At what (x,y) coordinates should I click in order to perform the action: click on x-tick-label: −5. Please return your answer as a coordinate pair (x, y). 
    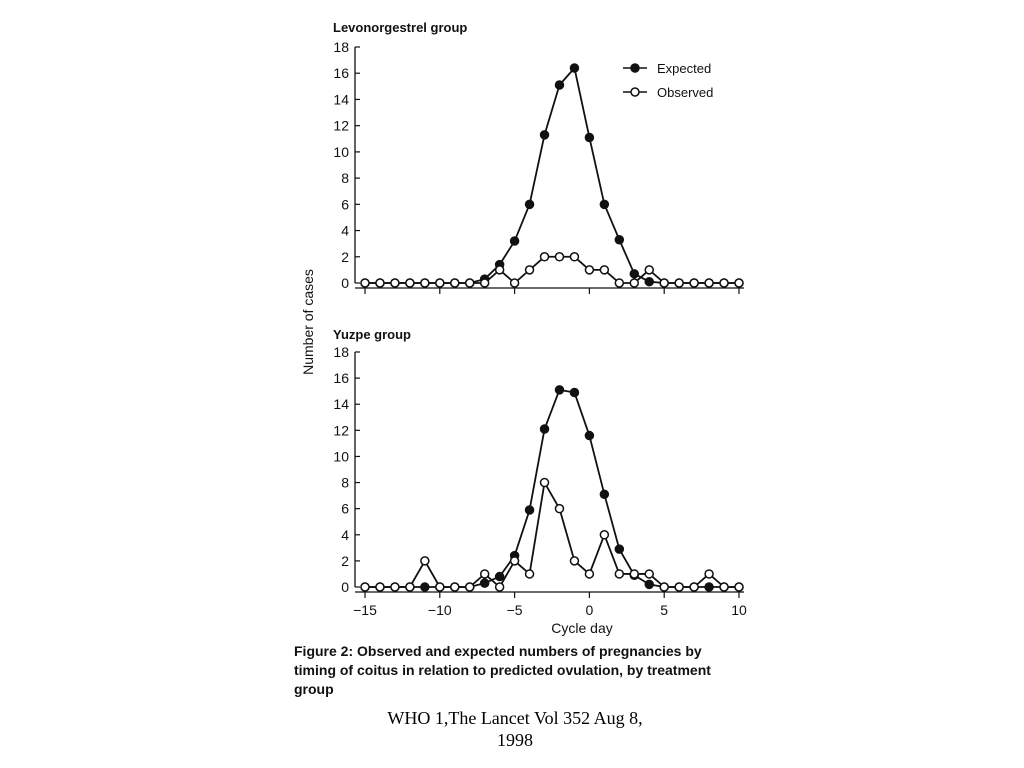
    Looking at the image, I should click on (515, 610).